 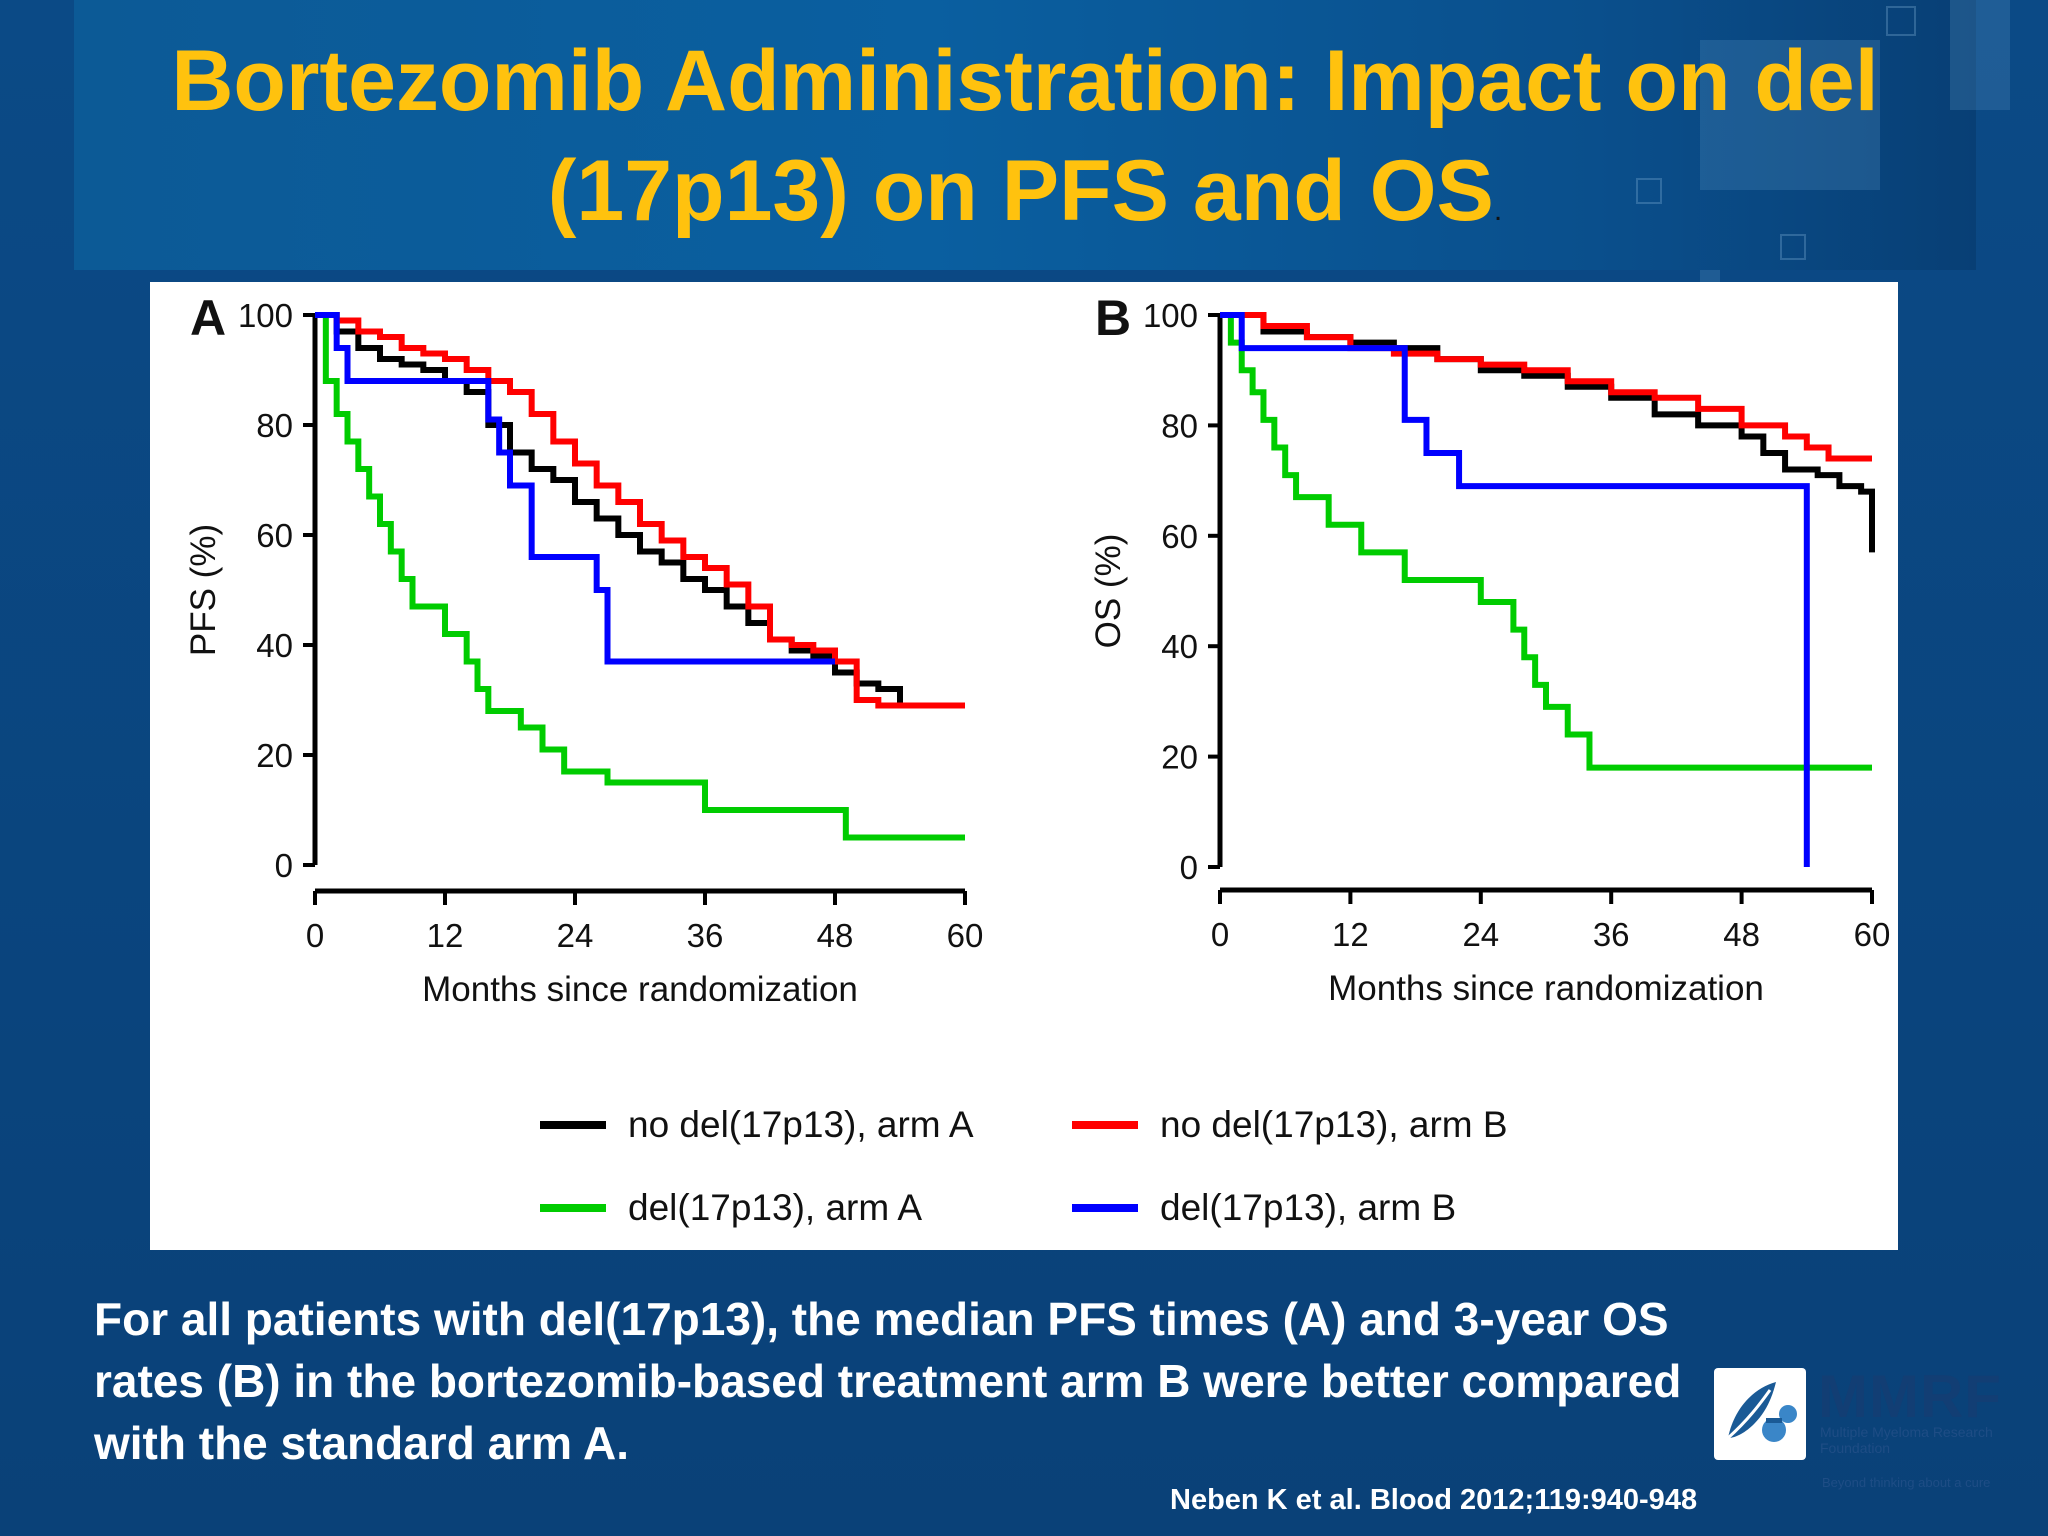 I want to click on logo-subtitle: Multiple Myeloma Research Foundation, so click(x=1906, y=1440).